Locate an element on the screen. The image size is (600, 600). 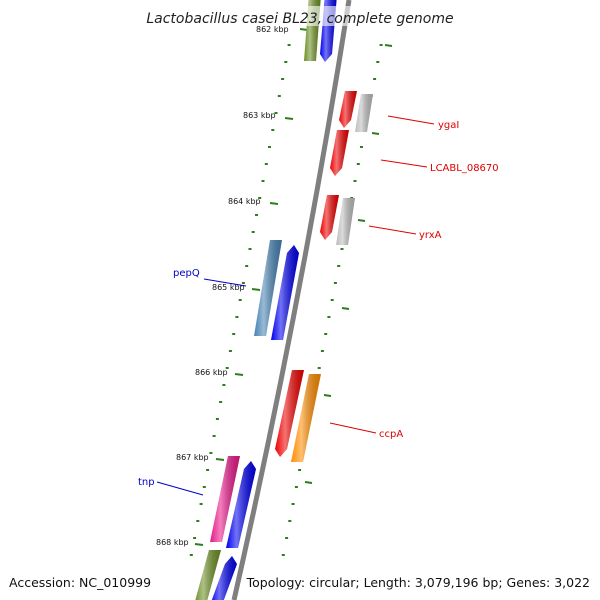
tick-label-862: 862 kbp is located at coordinates (272, 29).